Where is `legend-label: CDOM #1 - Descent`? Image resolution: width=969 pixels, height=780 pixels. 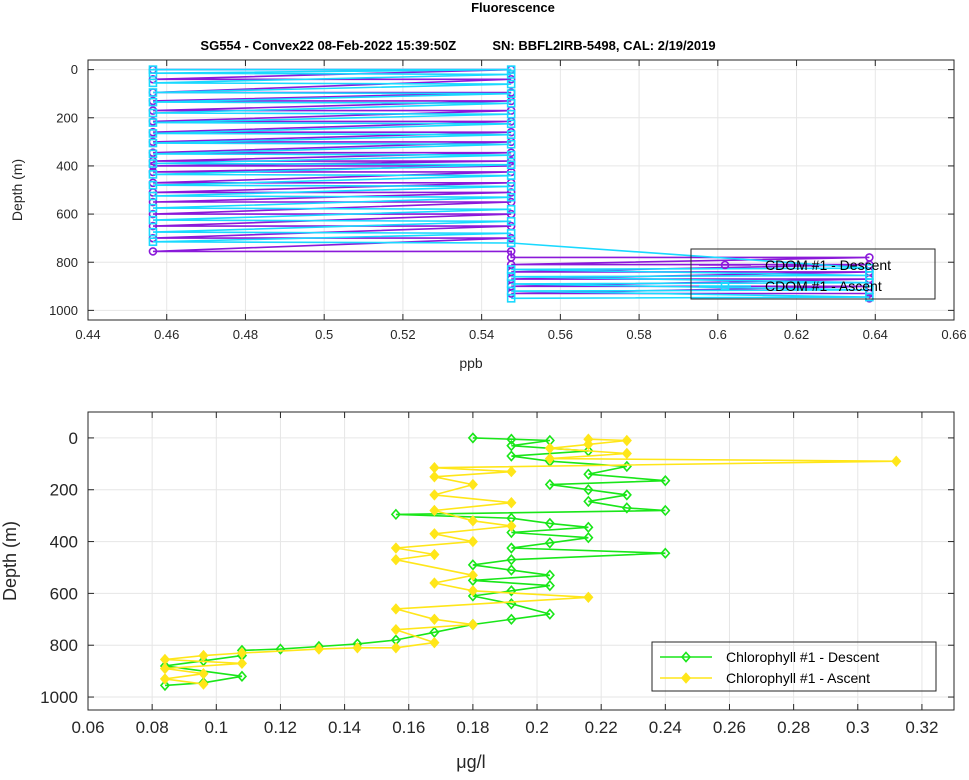
legend-label: CDOM #1 - Descent is located at coordinates (828, 265).